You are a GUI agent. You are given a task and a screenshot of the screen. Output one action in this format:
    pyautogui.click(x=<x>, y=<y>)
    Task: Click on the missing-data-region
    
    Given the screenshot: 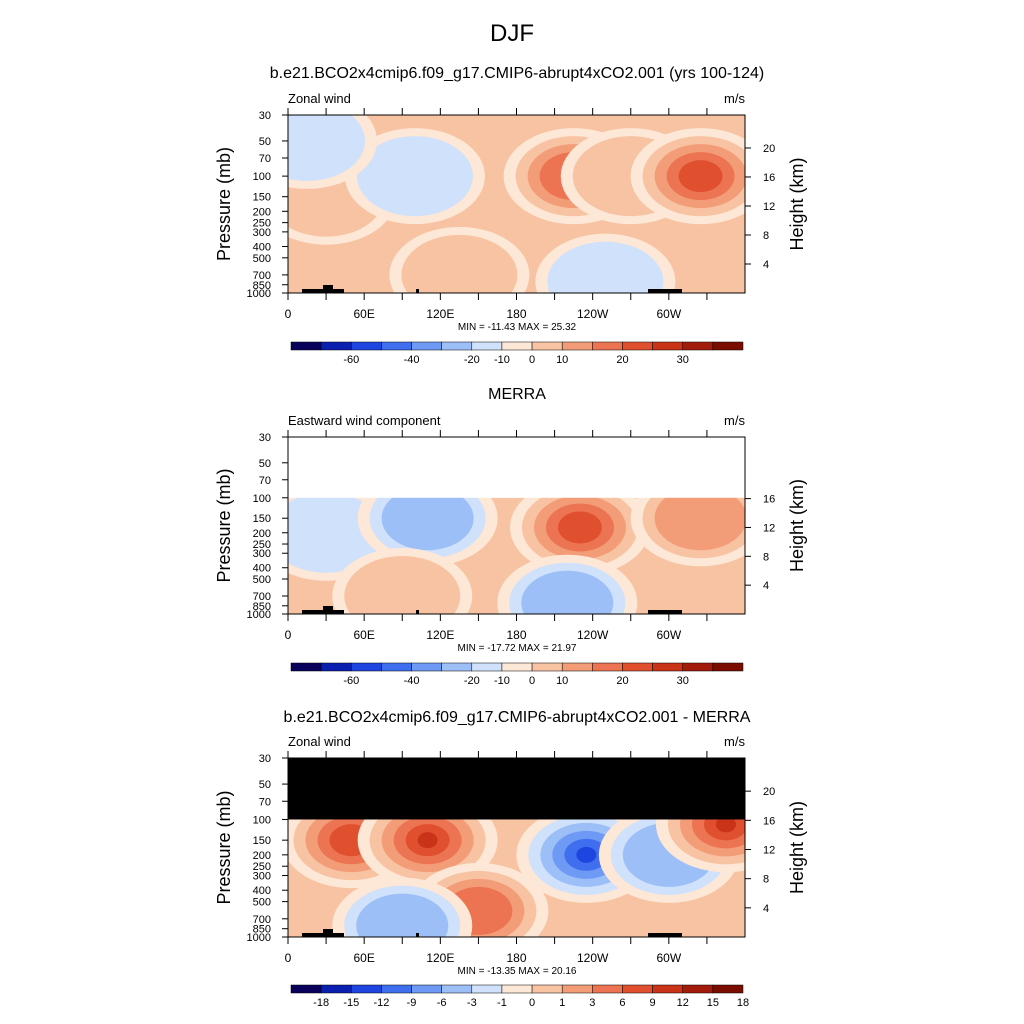 What is the action you would take?
    pyautogui.click(x=516, y=789)
    